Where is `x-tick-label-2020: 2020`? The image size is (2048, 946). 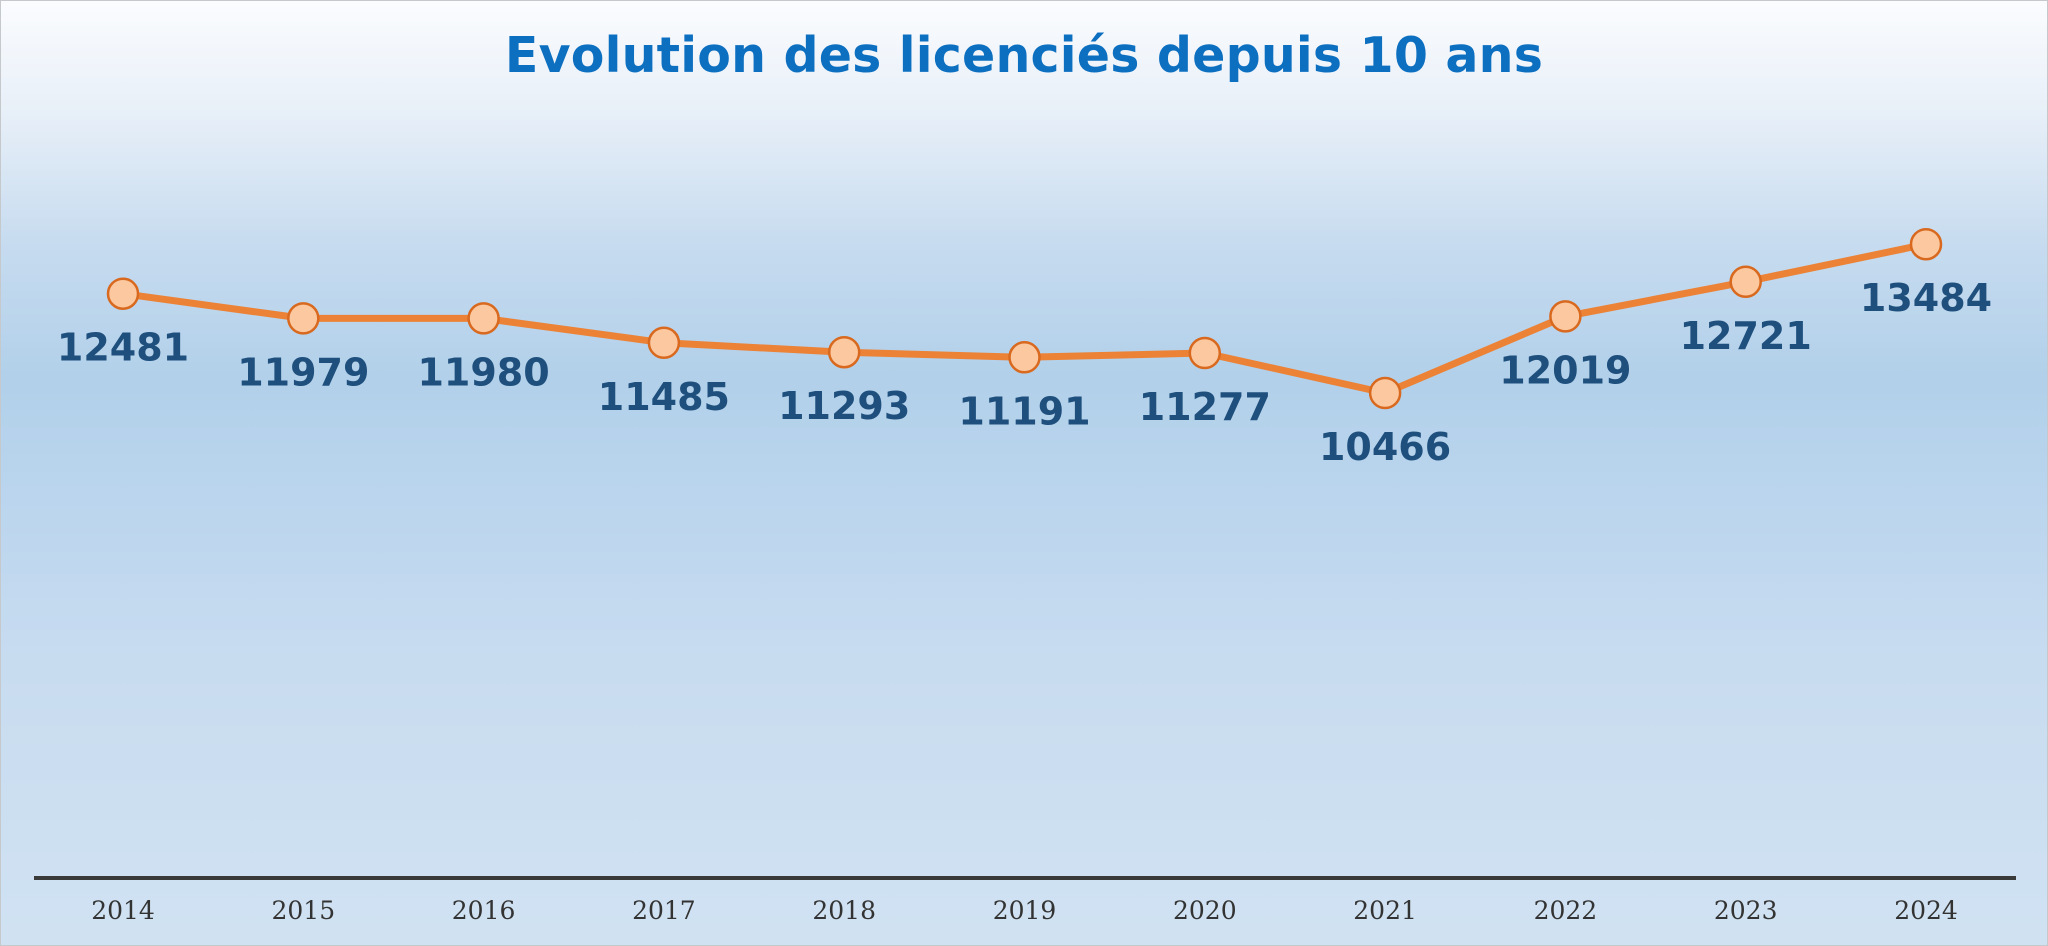
x-tick-label-2020: 2020 is located at coordinates (1205, 910).